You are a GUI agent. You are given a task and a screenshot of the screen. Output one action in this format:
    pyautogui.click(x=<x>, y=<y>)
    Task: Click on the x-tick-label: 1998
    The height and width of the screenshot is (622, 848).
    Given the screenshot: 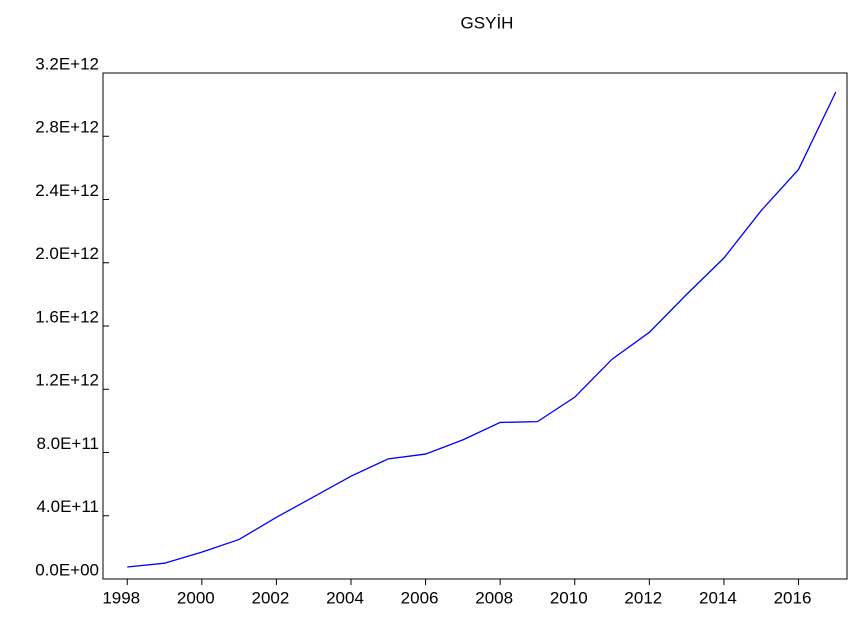 What is the action you would take?
    pyautogui.click(x=121, y=597)
    